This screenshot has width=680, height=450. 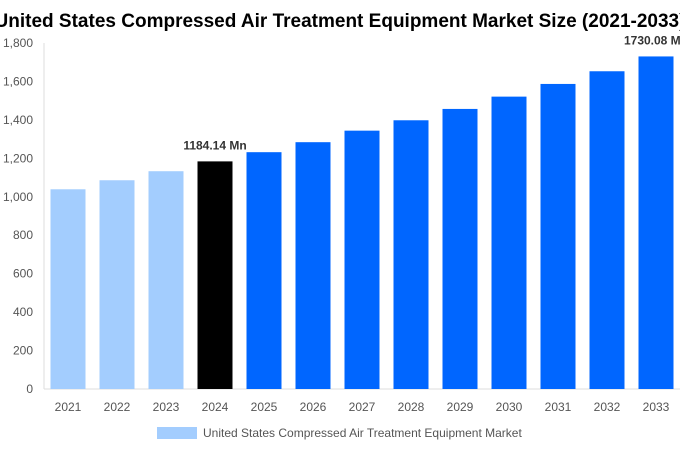 I want to click on y-tick-label: 1,600, so click(x=18, y=81).